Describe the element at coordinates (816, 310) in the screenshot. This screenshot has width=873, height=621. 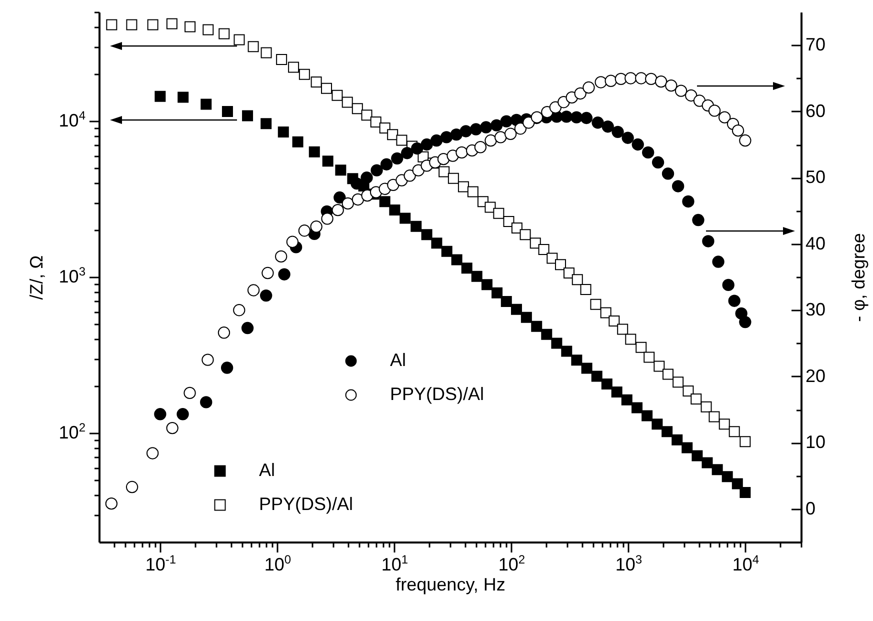
I see `y2-tick-label: 30` at that location.